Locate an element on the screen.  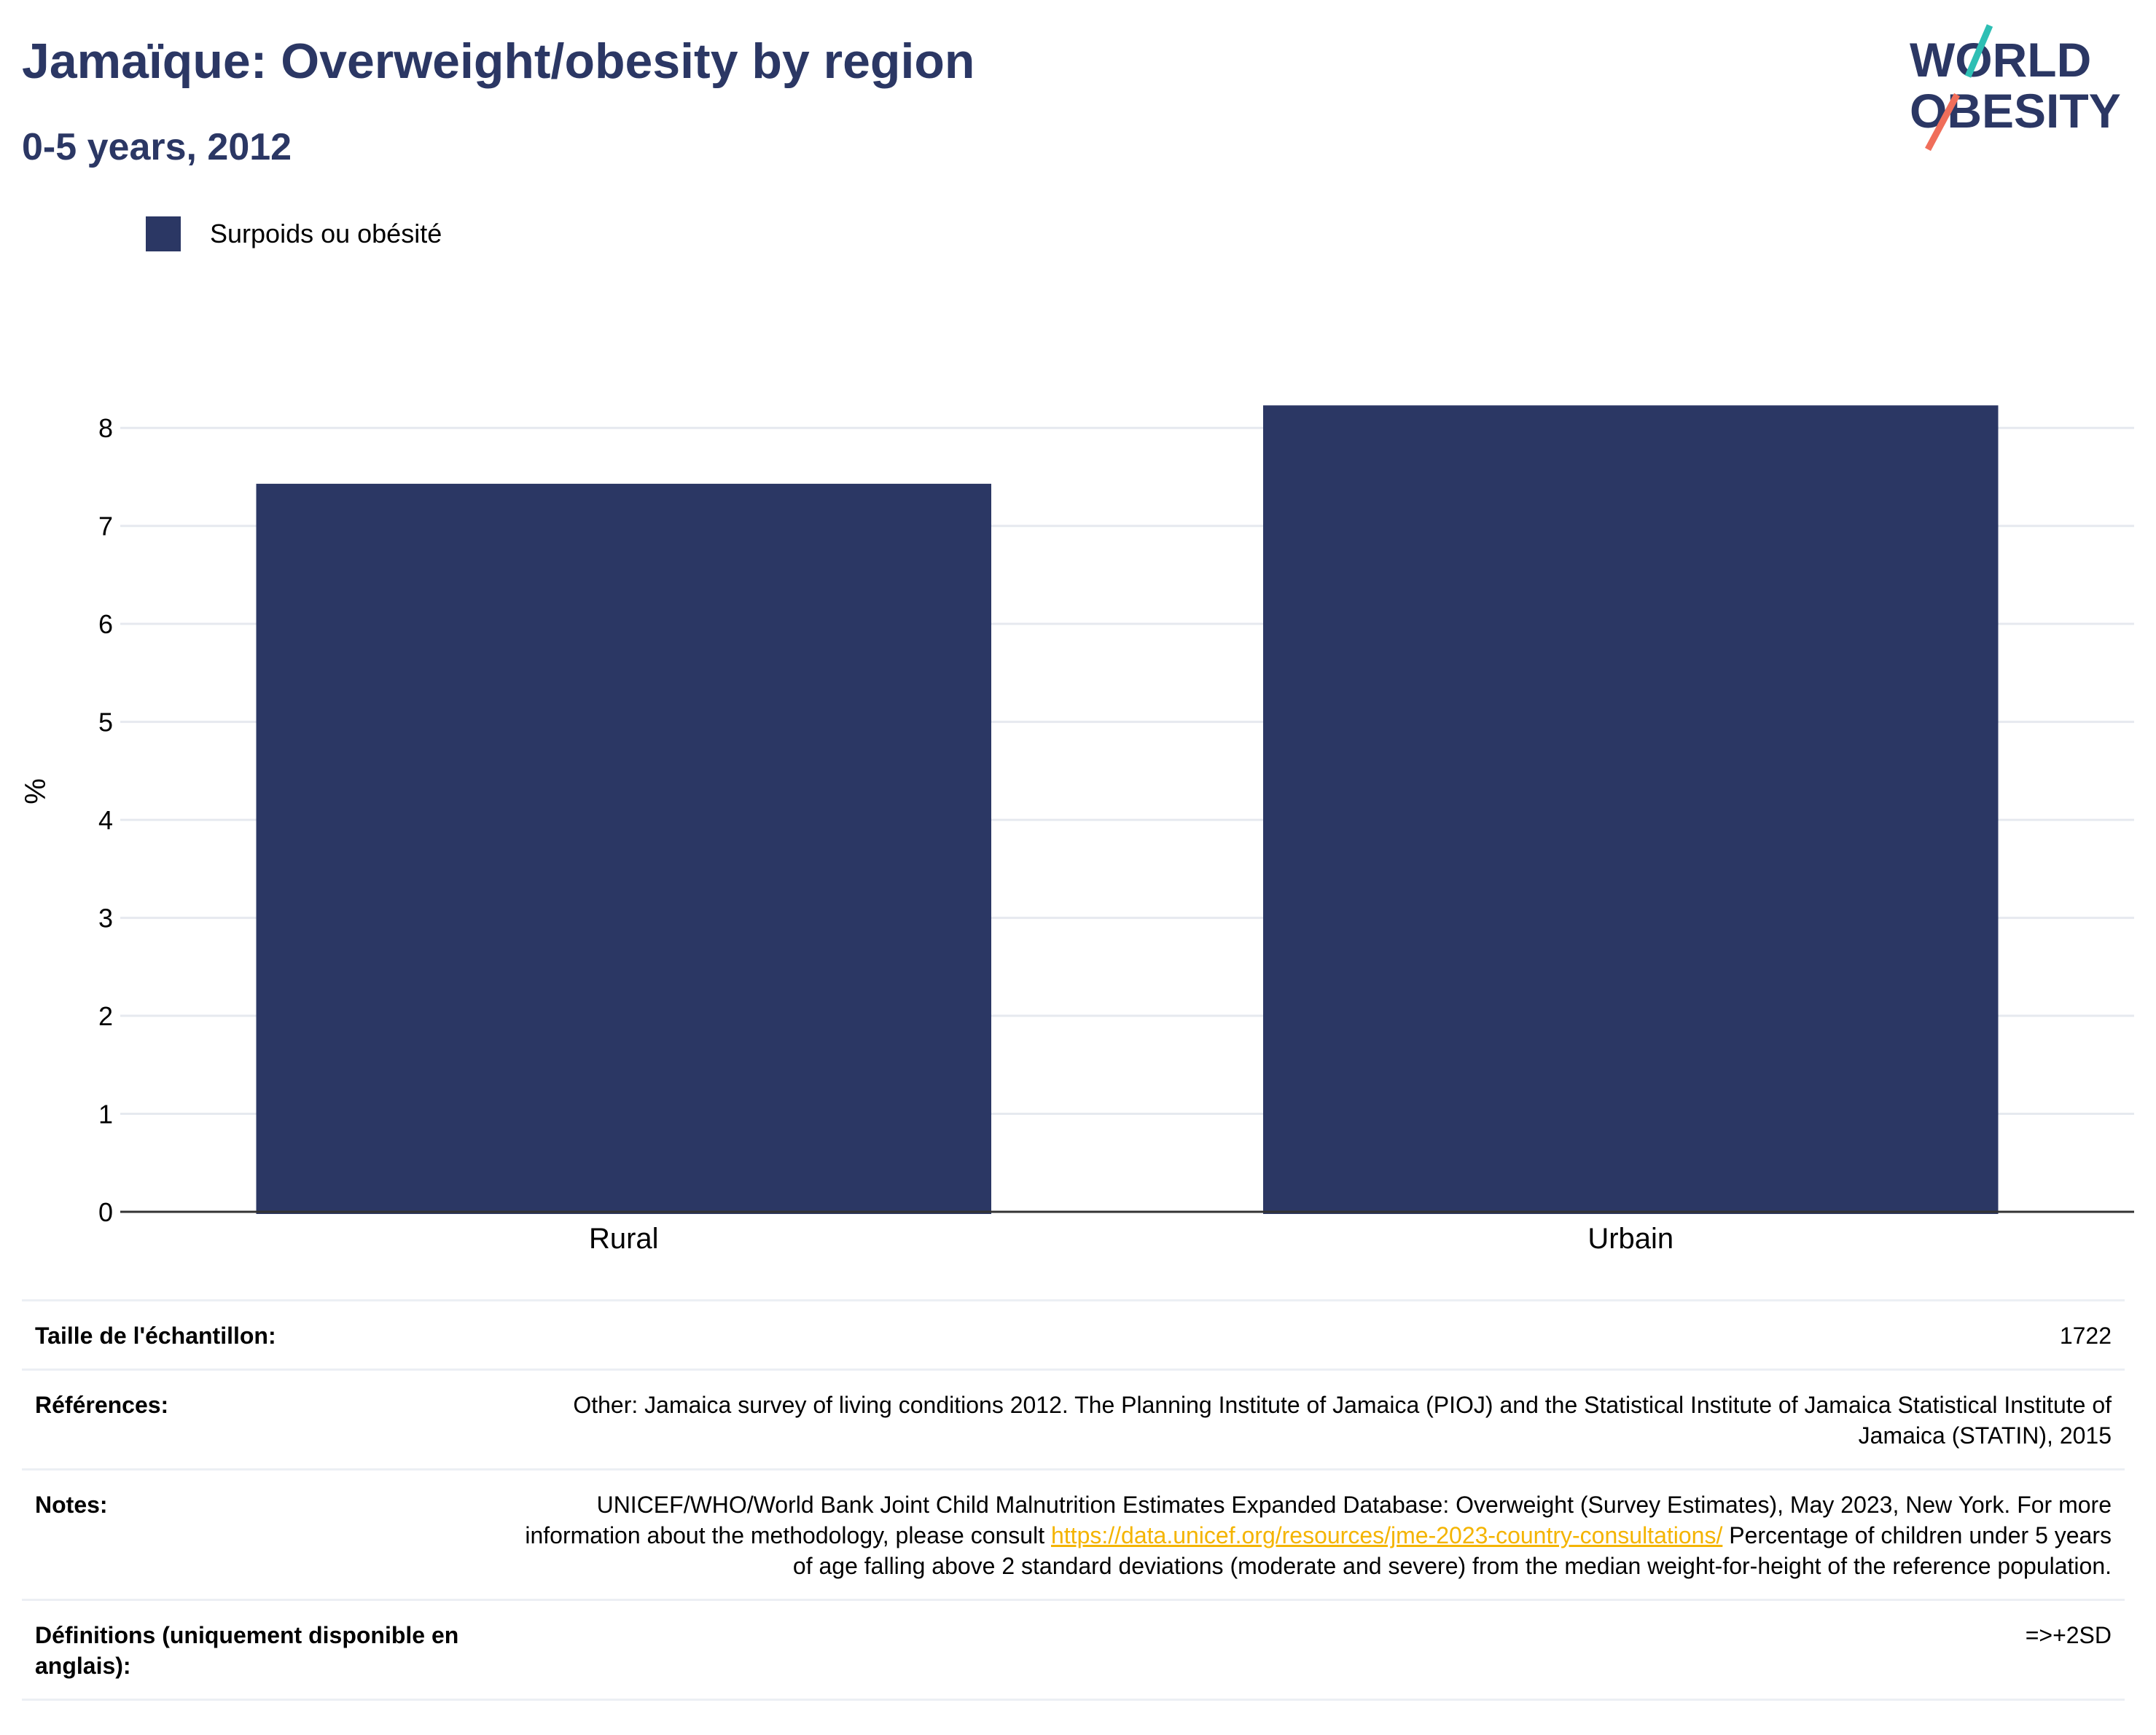
bar-rural is located at coordinates (623, 849).